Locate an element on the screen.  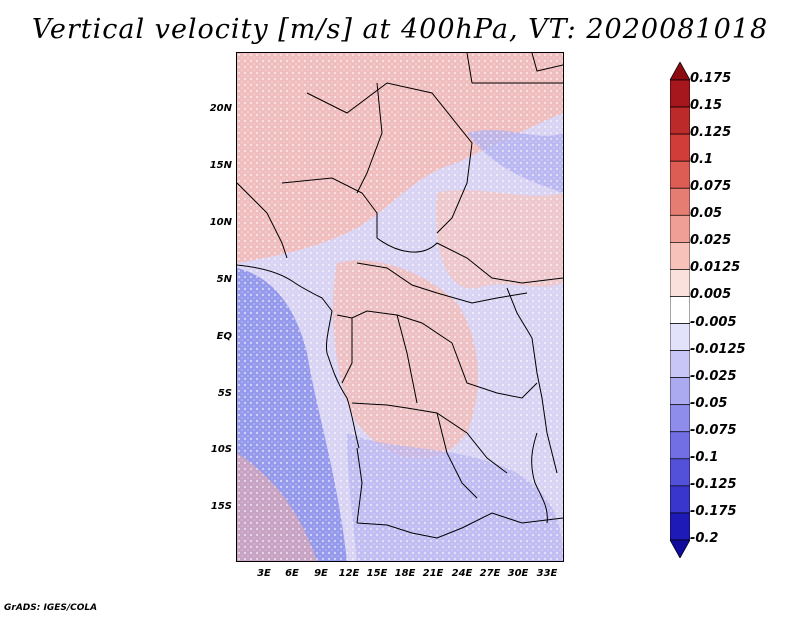
lon-label-9e: 9E is located at coordinates (321, 573).